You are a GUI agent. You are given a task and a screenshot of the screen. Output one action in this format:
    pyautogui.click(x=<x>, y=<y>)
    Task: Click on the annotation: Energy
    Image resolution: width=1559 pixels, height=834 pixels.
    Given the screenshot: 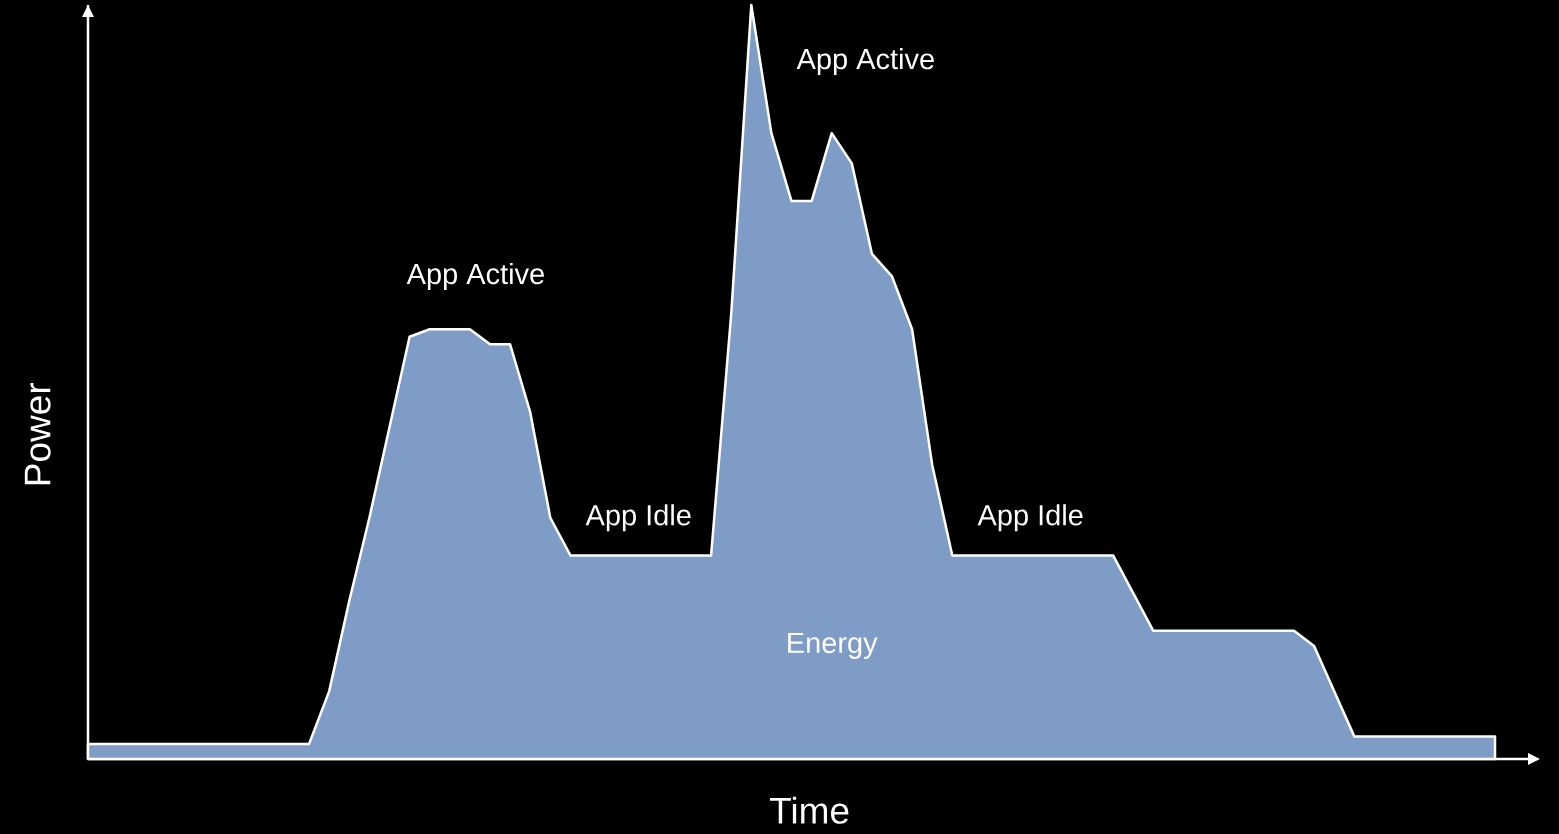 What is the action you would take?
    pyautogui.click(x=833, y=645)
    